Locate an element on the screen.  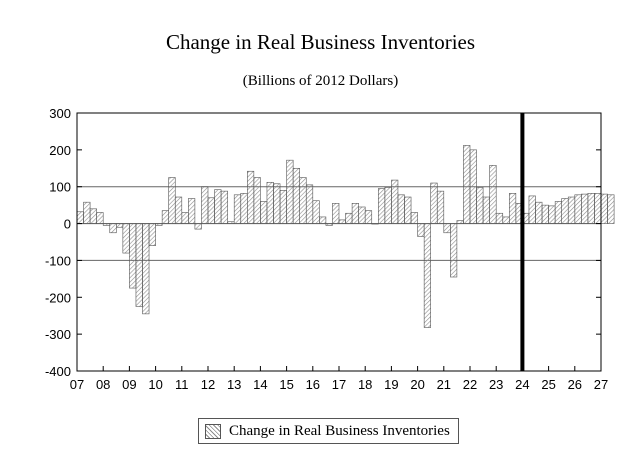
x-tick-label: 10 is located at coordinates (155, 384).